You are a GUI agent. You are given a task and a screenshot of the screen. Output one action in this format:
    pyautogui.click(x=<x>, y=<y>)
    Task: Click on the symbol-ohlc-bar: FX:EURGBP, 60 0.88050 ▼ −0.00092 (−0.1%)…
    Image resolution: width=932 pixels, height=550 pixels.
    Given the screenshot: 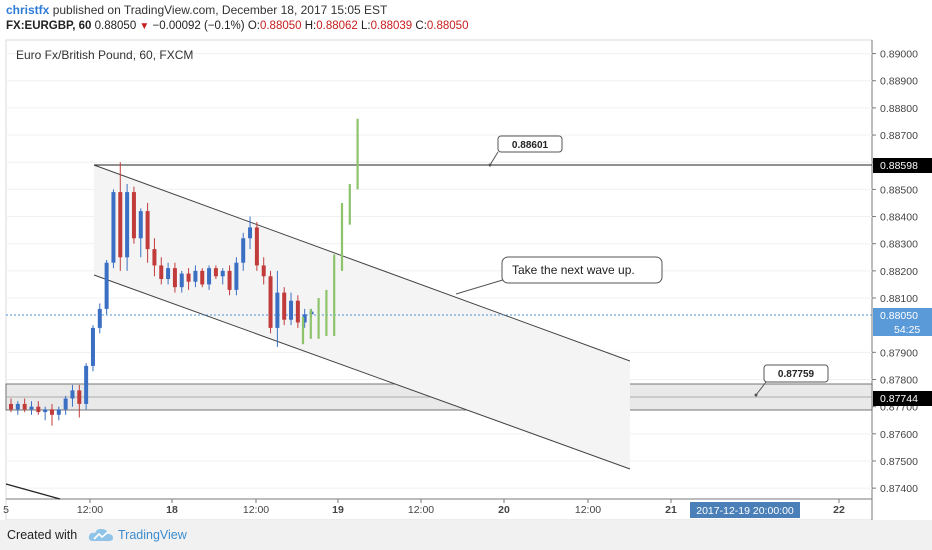 What is the action you would take?
    pyautogui.click(x=237, y=26)
    